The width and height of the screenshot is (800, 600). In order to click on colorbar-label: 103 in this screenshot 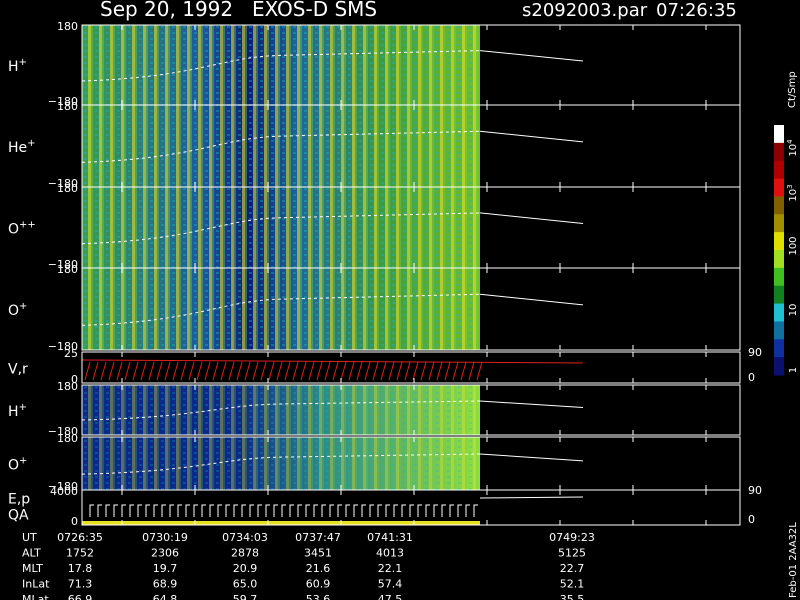, I will do `click(792, 192)`.